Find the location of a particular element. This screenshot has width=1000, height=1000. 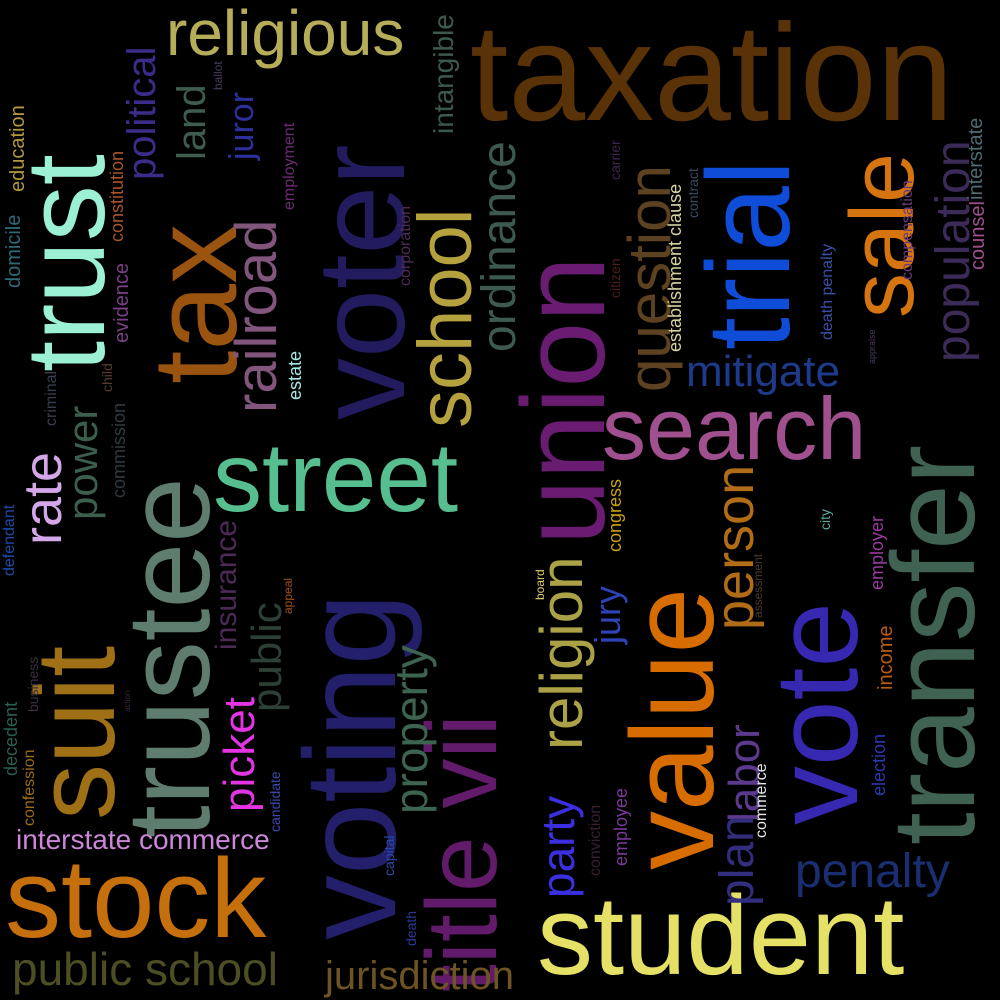

word-railroad: railroad is located at coordinates (256, 316).